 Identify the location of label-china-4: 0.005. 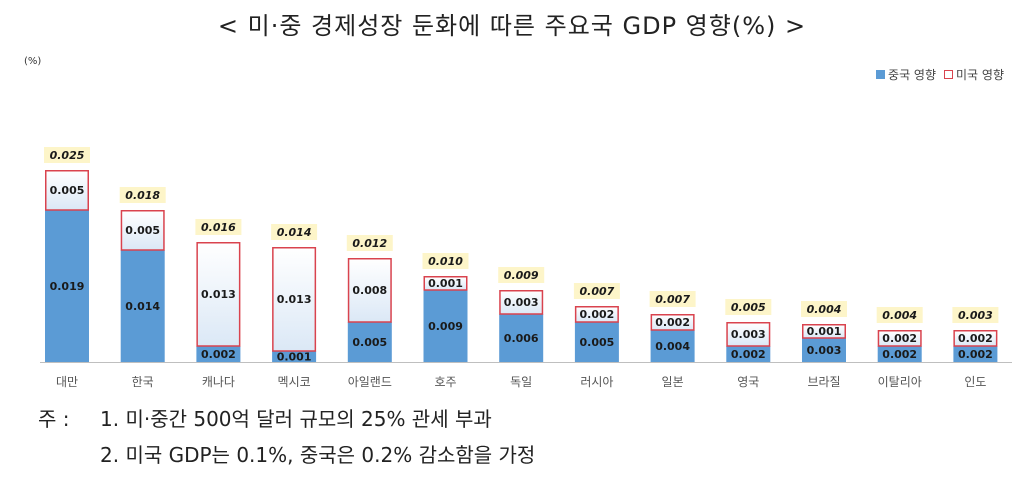
(369, 342).